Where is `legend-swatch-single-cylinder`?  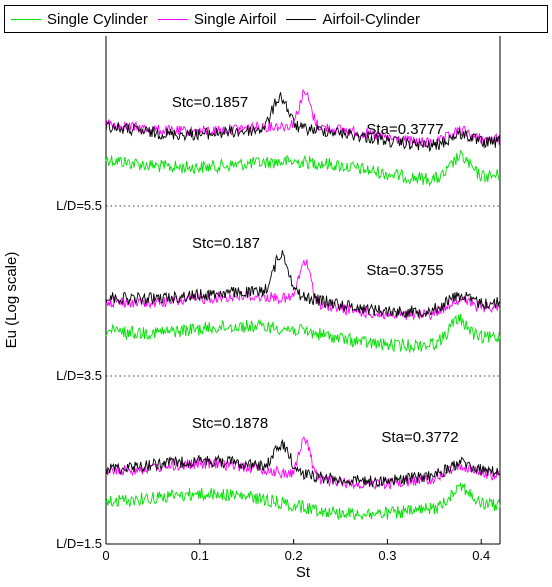
legend-swatch-single-cylinder is located at coordinates (26, 19).